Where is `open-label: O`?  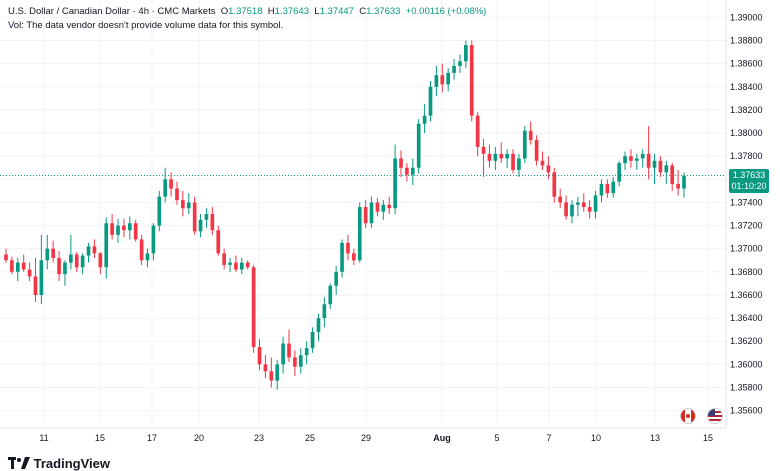
open-label: O is located at coordinates (224, 11).